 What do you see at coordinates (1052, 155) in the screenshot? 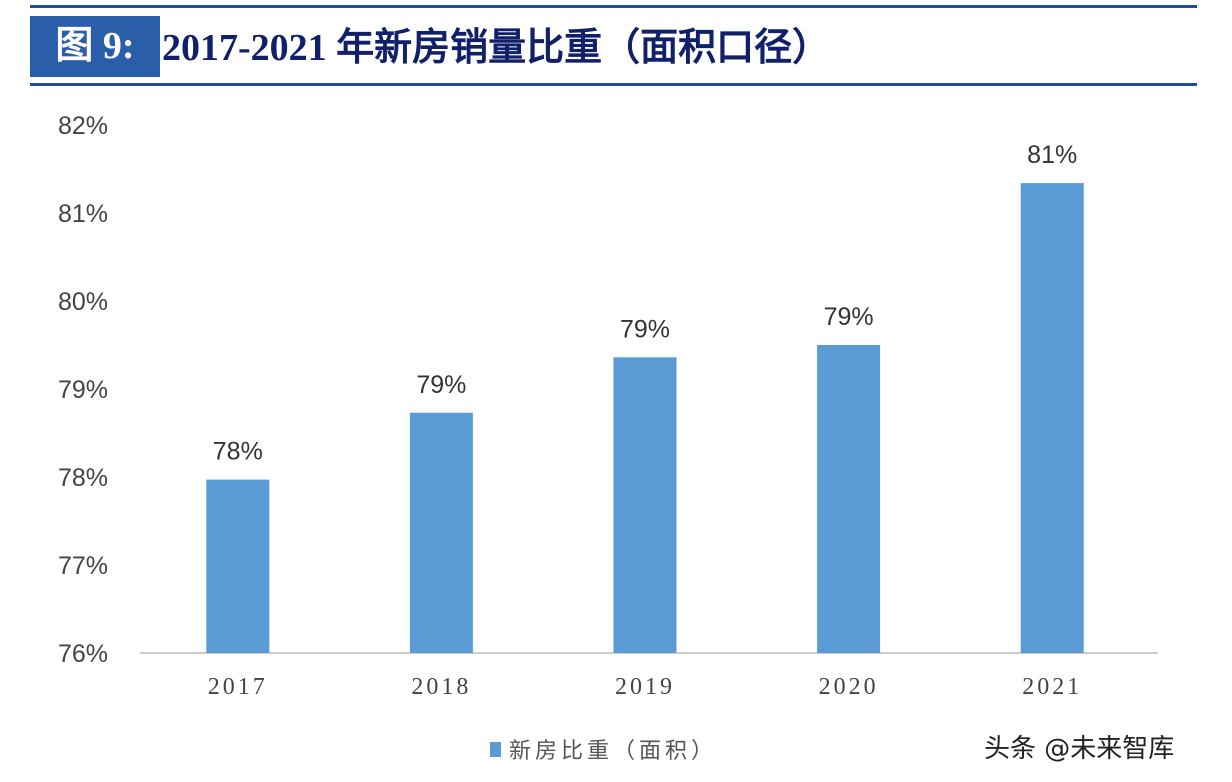
I see `data-label: 81%` at bounding box center [1052, 155].